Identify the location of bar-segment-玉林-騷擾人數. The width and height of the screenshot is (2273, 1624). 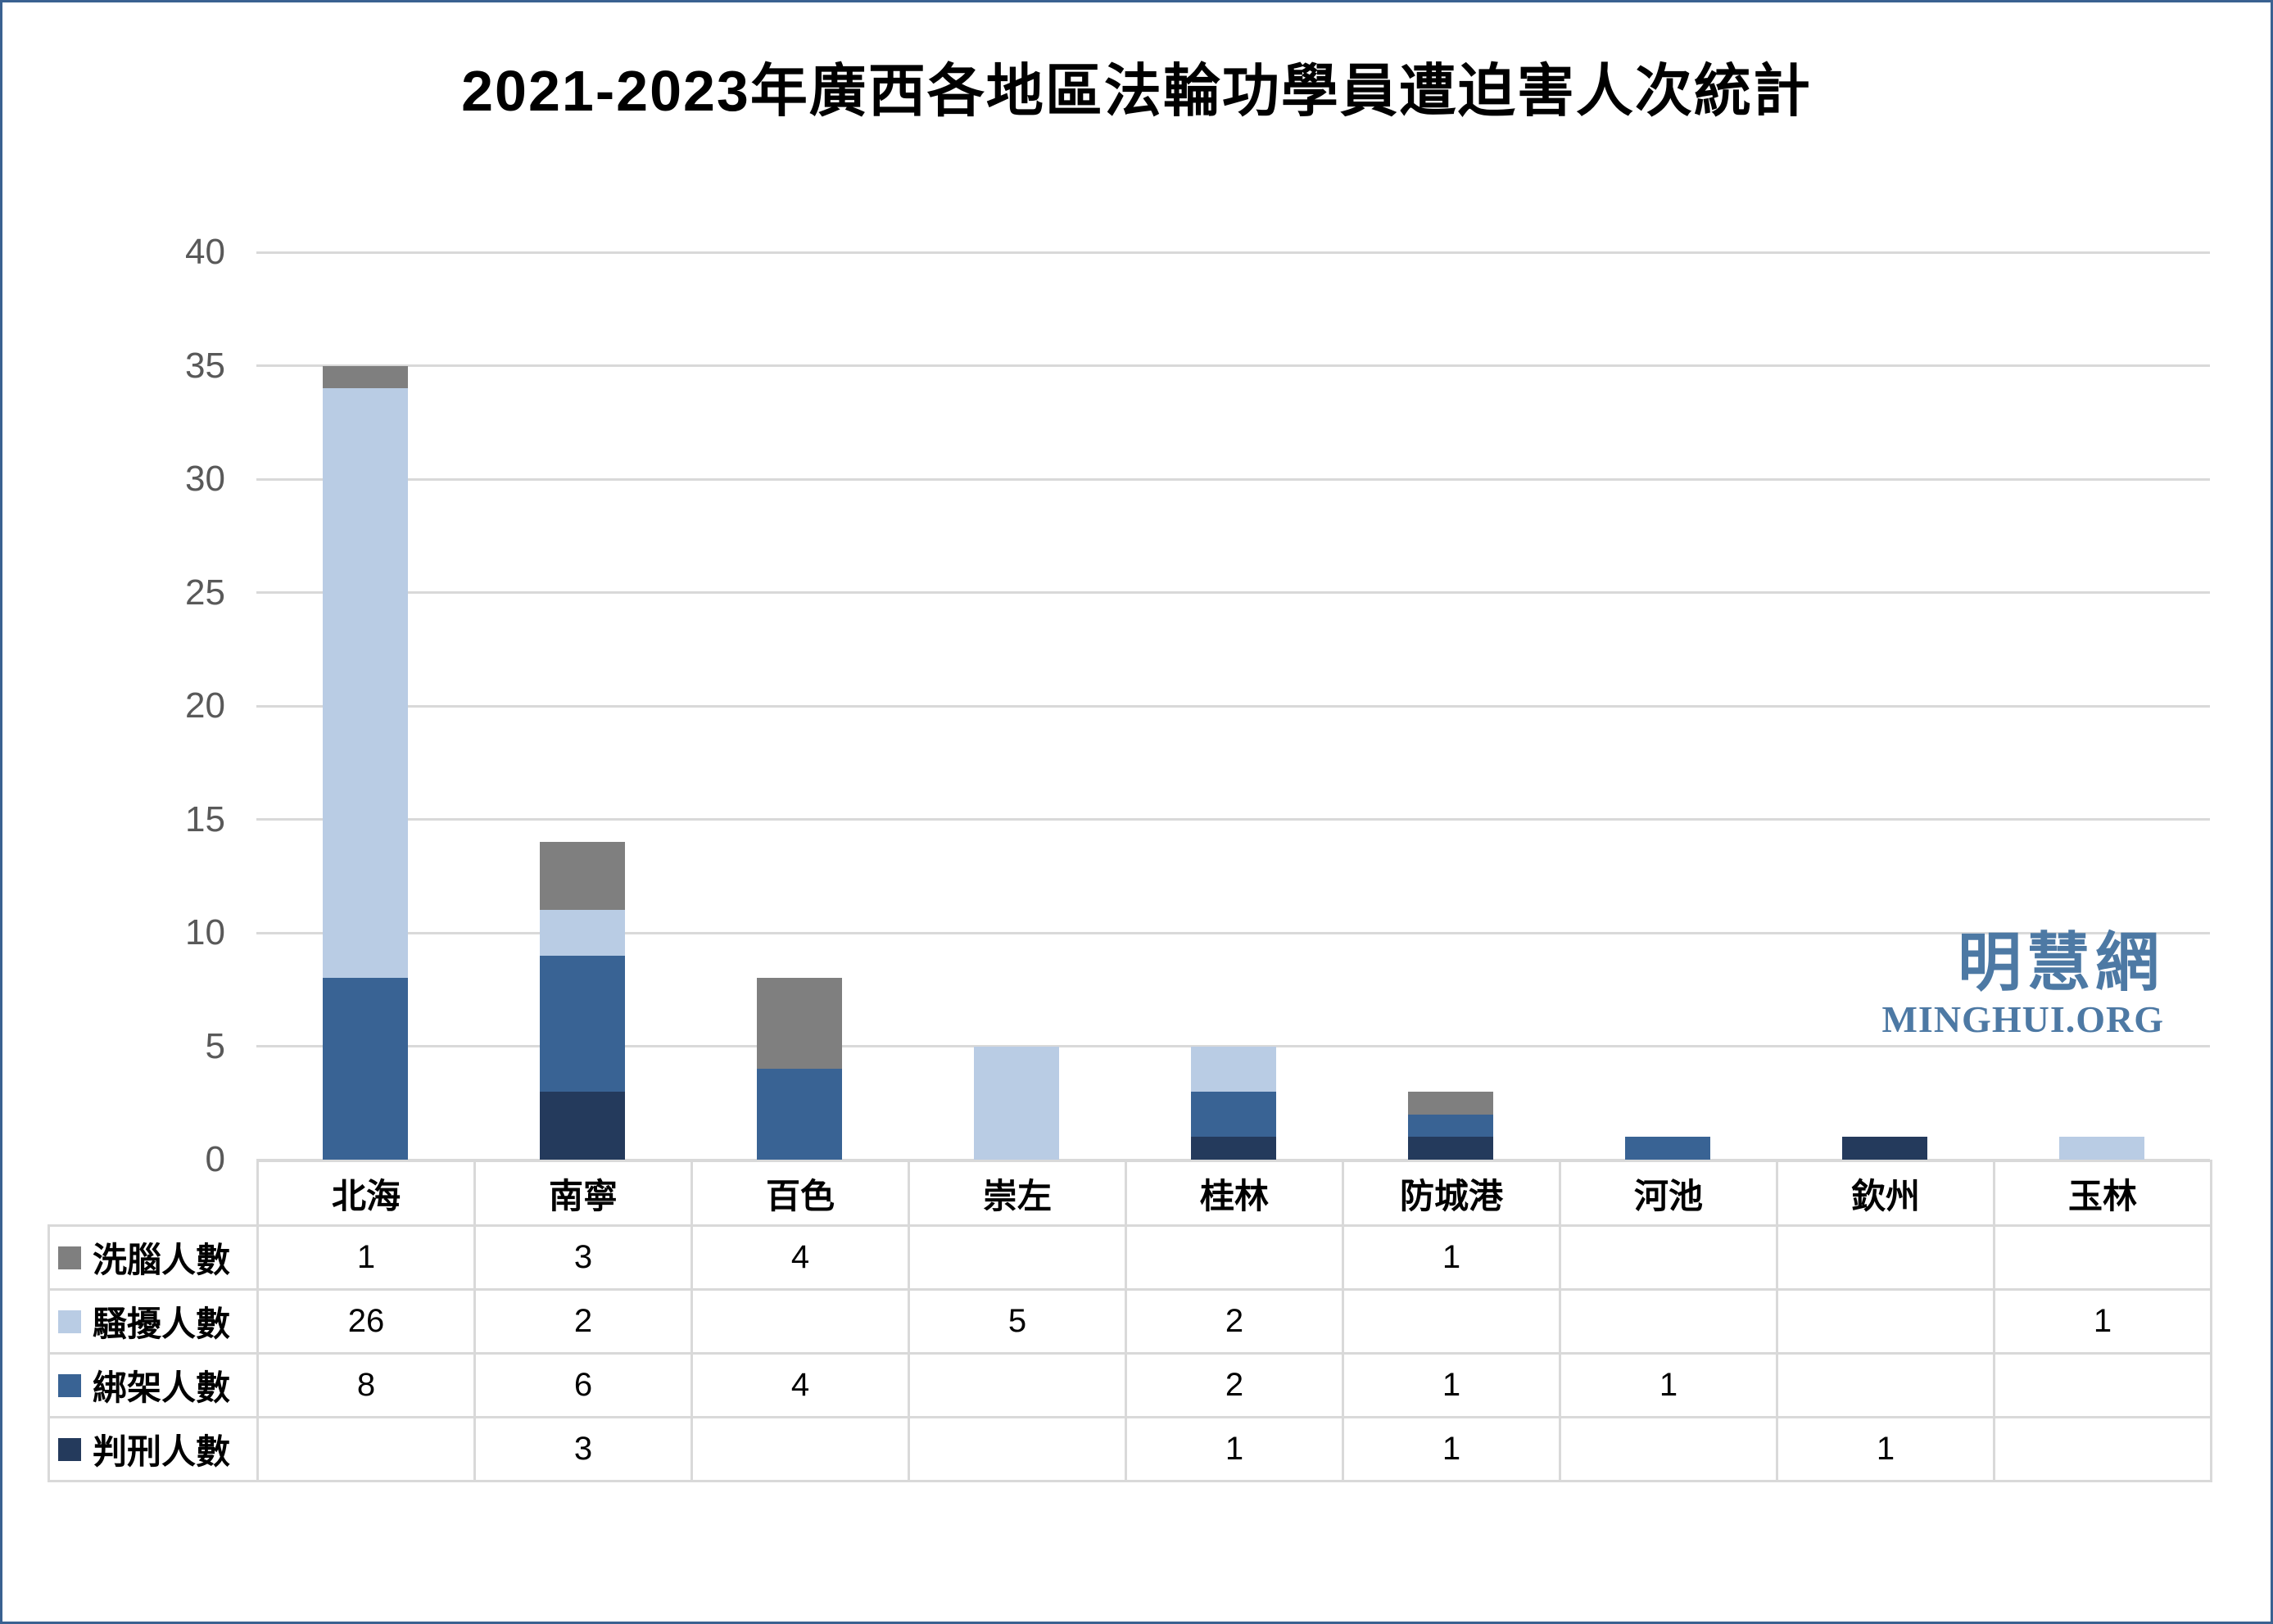
(2101, 1148).